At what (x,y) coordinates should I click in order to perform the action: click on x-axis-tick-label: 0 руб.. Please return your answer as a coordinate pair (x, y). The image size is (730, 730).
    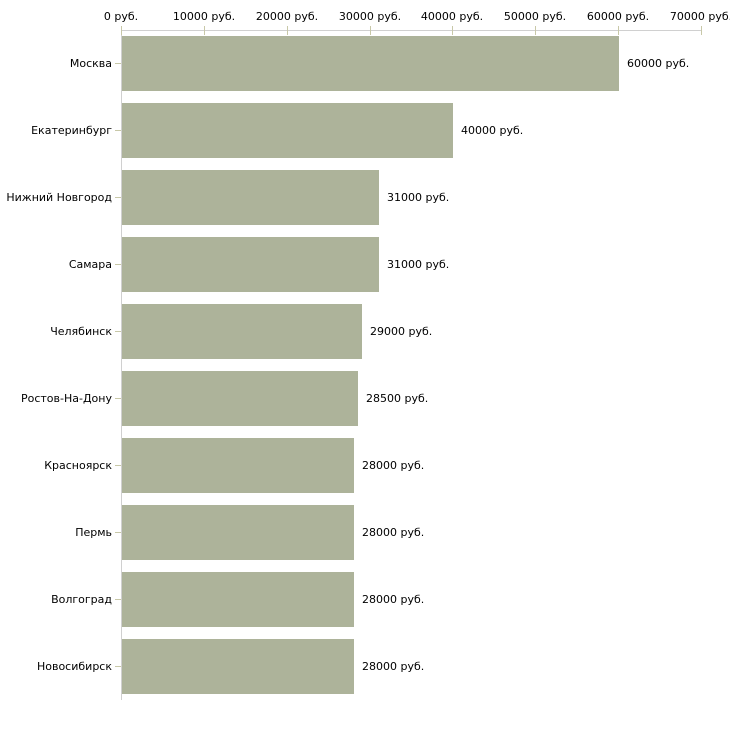
    Looking at the image, I should click on (121, 16).